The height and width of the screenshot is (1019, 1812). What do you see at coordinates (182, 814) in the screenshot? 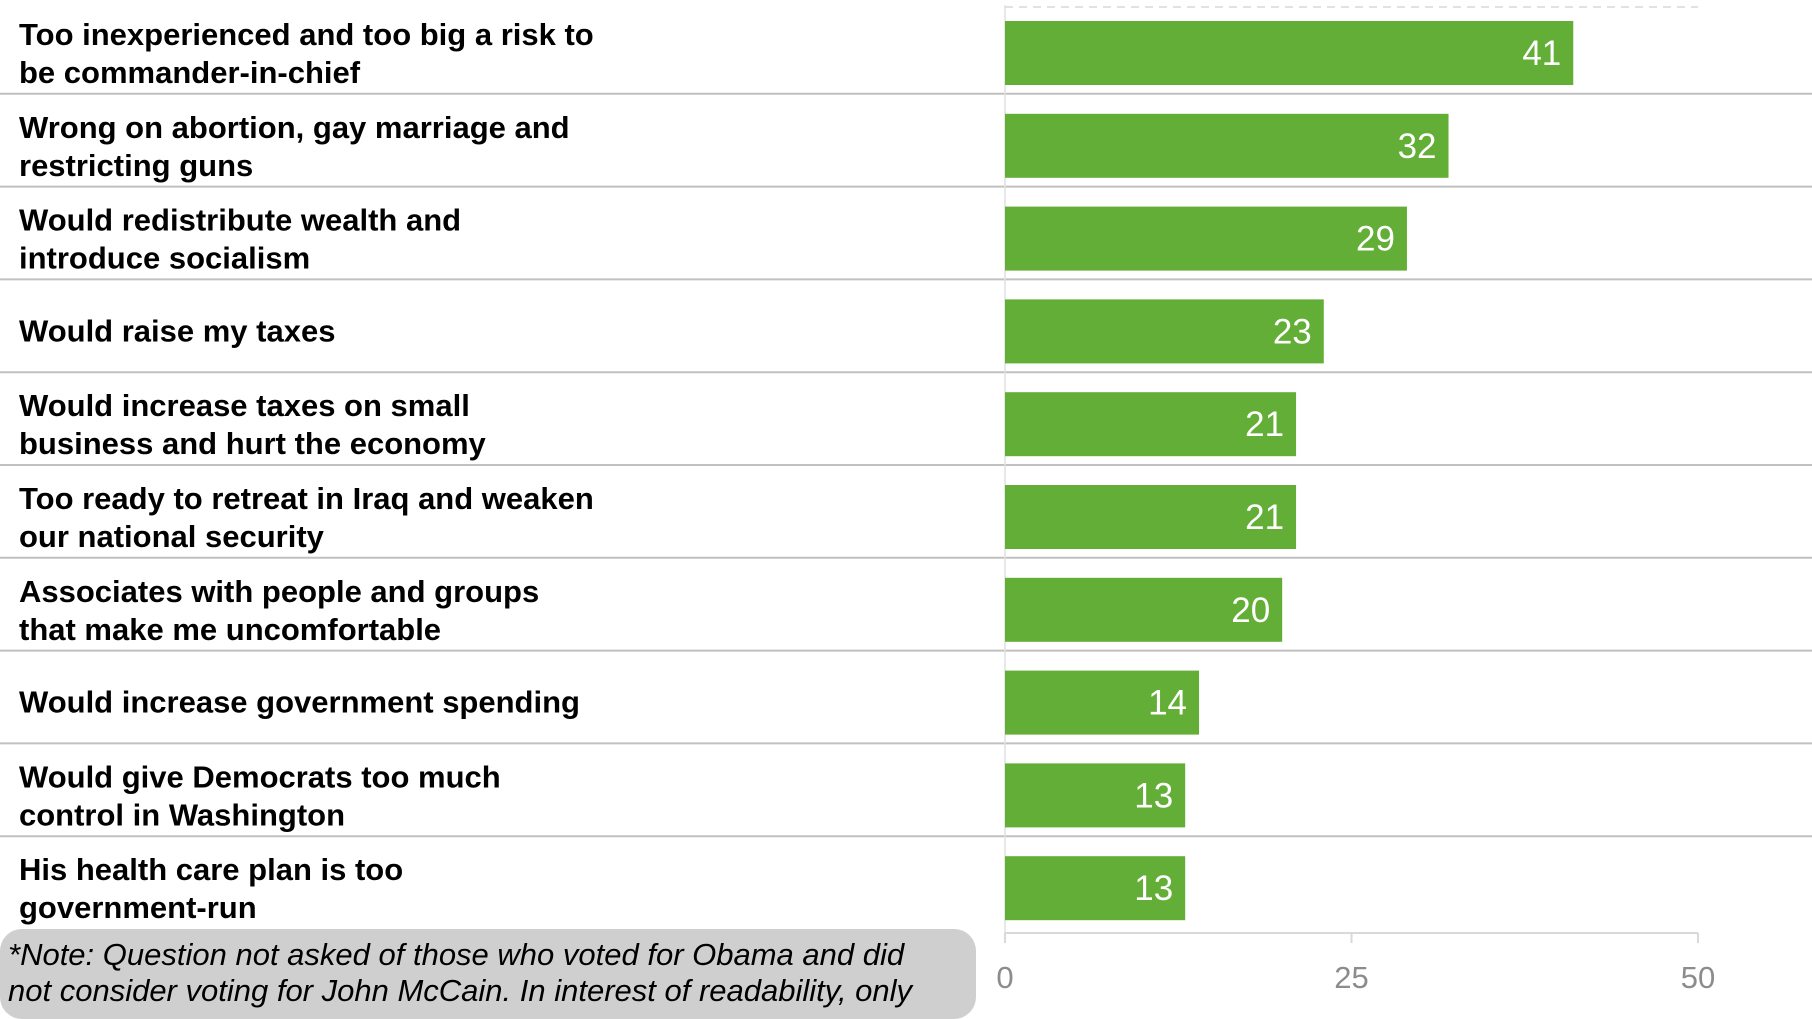
I see `category-label: control in Washington` at bounding box center [182, 814].